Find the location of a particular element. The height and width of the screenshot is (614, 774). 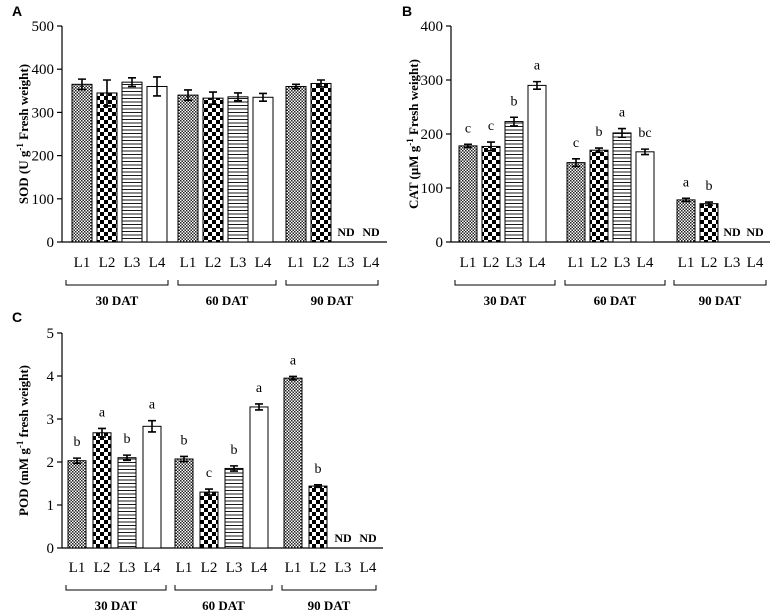

y-tick-label: 3 is located at coordinates (51, 420).